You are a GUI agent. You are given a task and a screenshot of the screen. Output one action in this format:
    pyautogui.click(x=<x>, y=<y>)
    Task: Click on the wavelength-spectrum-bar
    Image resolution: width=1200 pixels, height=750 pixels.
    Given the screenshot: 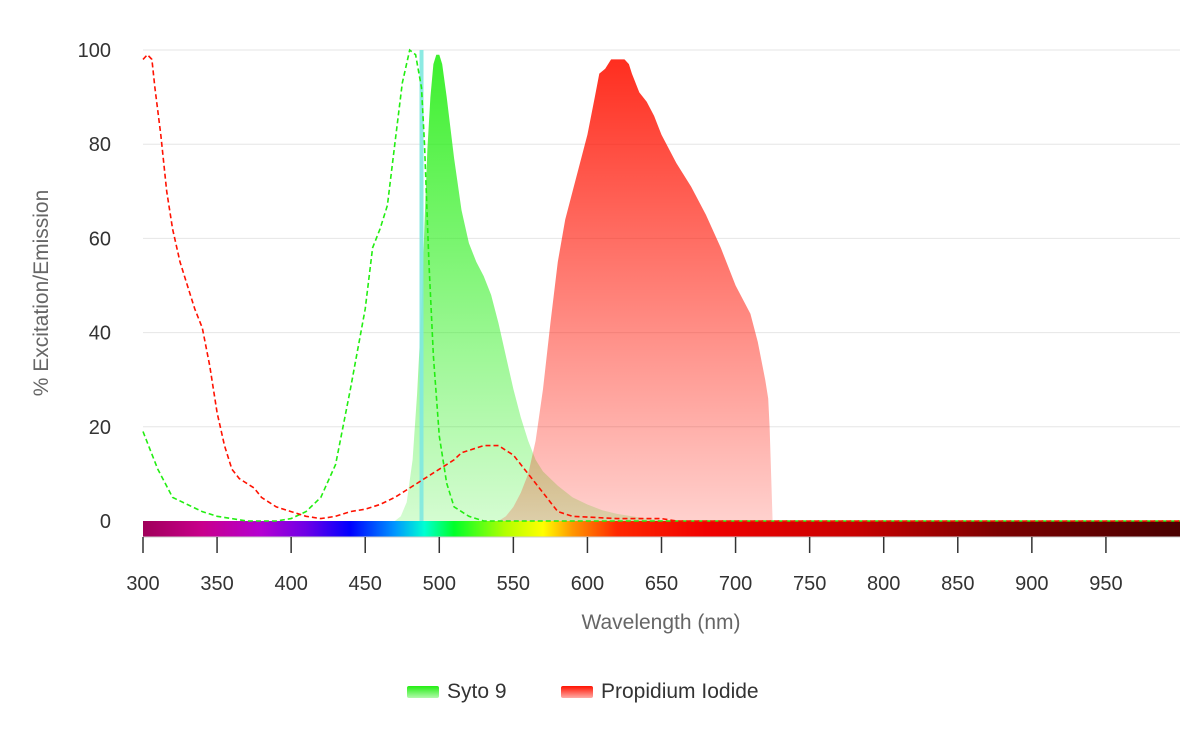 What is the action you would take?
    pyautogui.click(x=661, y=529)
    